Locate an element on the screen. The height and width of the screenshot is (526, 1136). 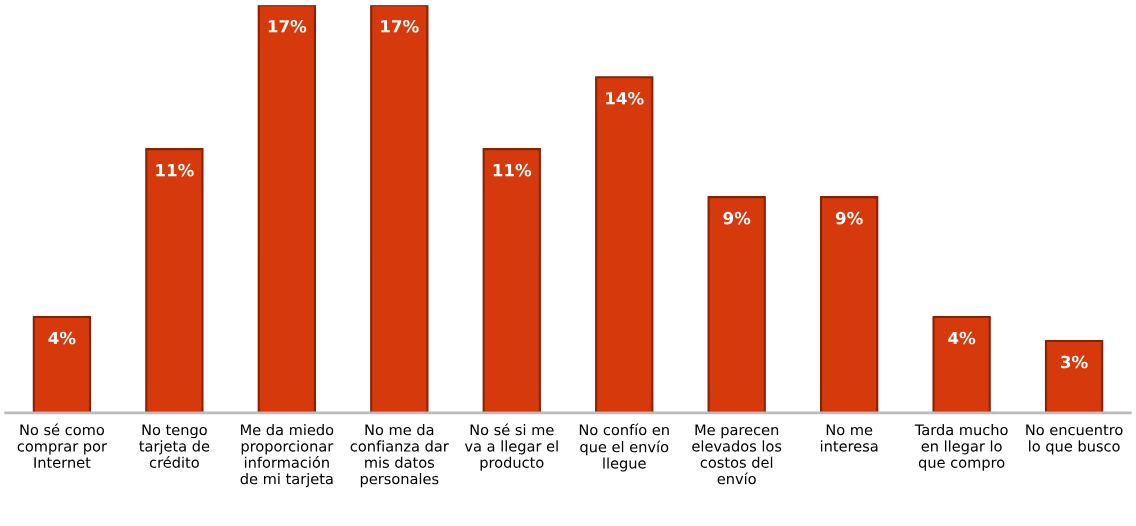
data-label: 3% is located at coordinates (1074, 362).